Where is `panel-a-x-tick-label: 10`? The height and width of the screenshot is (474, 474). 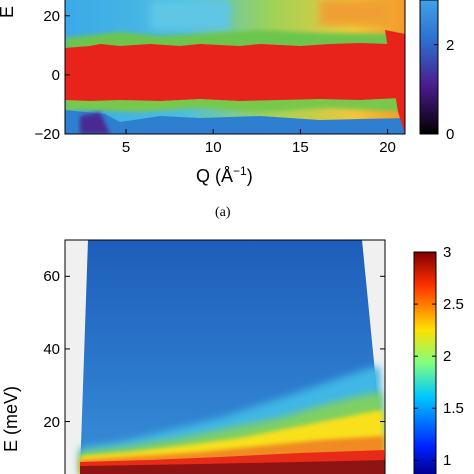
panel-a-x-tick-label: 10 is located at coordinates (213, 147).